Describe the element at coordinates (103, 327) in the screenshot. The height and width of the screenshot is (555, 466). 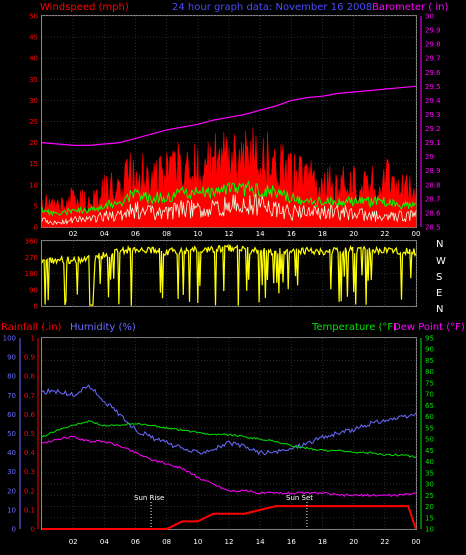
I see `humidity-axis-title: Humidity (%)` at that location.